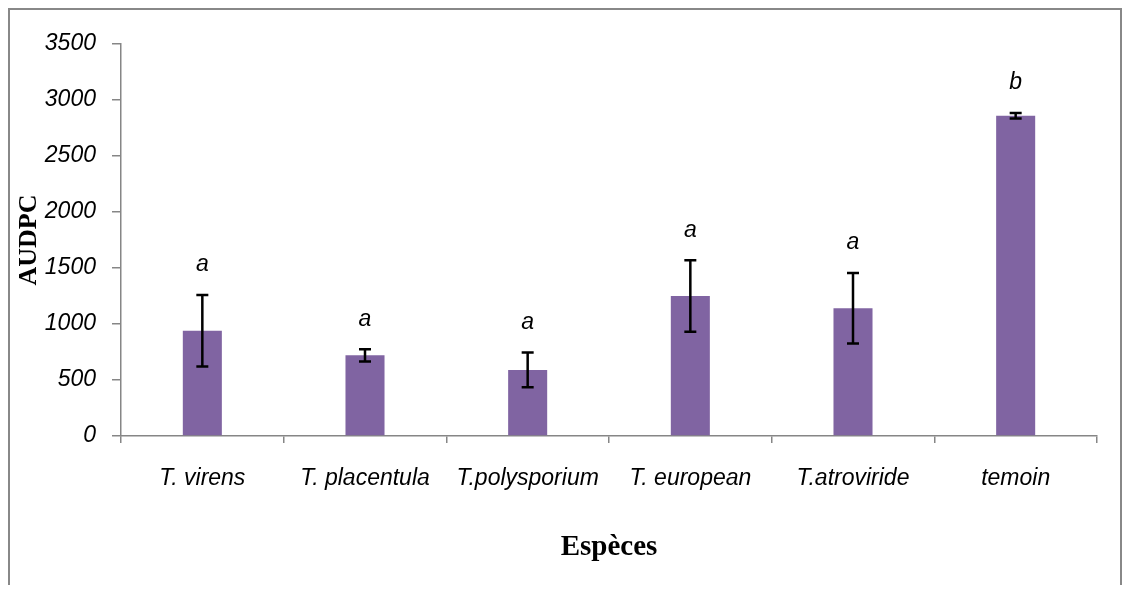 The image size is (1135, 599). What do you see at coordinates (70, 322) in the screenshot?
I see `y-tick-label: 1000` at bounding box center [70, 322].